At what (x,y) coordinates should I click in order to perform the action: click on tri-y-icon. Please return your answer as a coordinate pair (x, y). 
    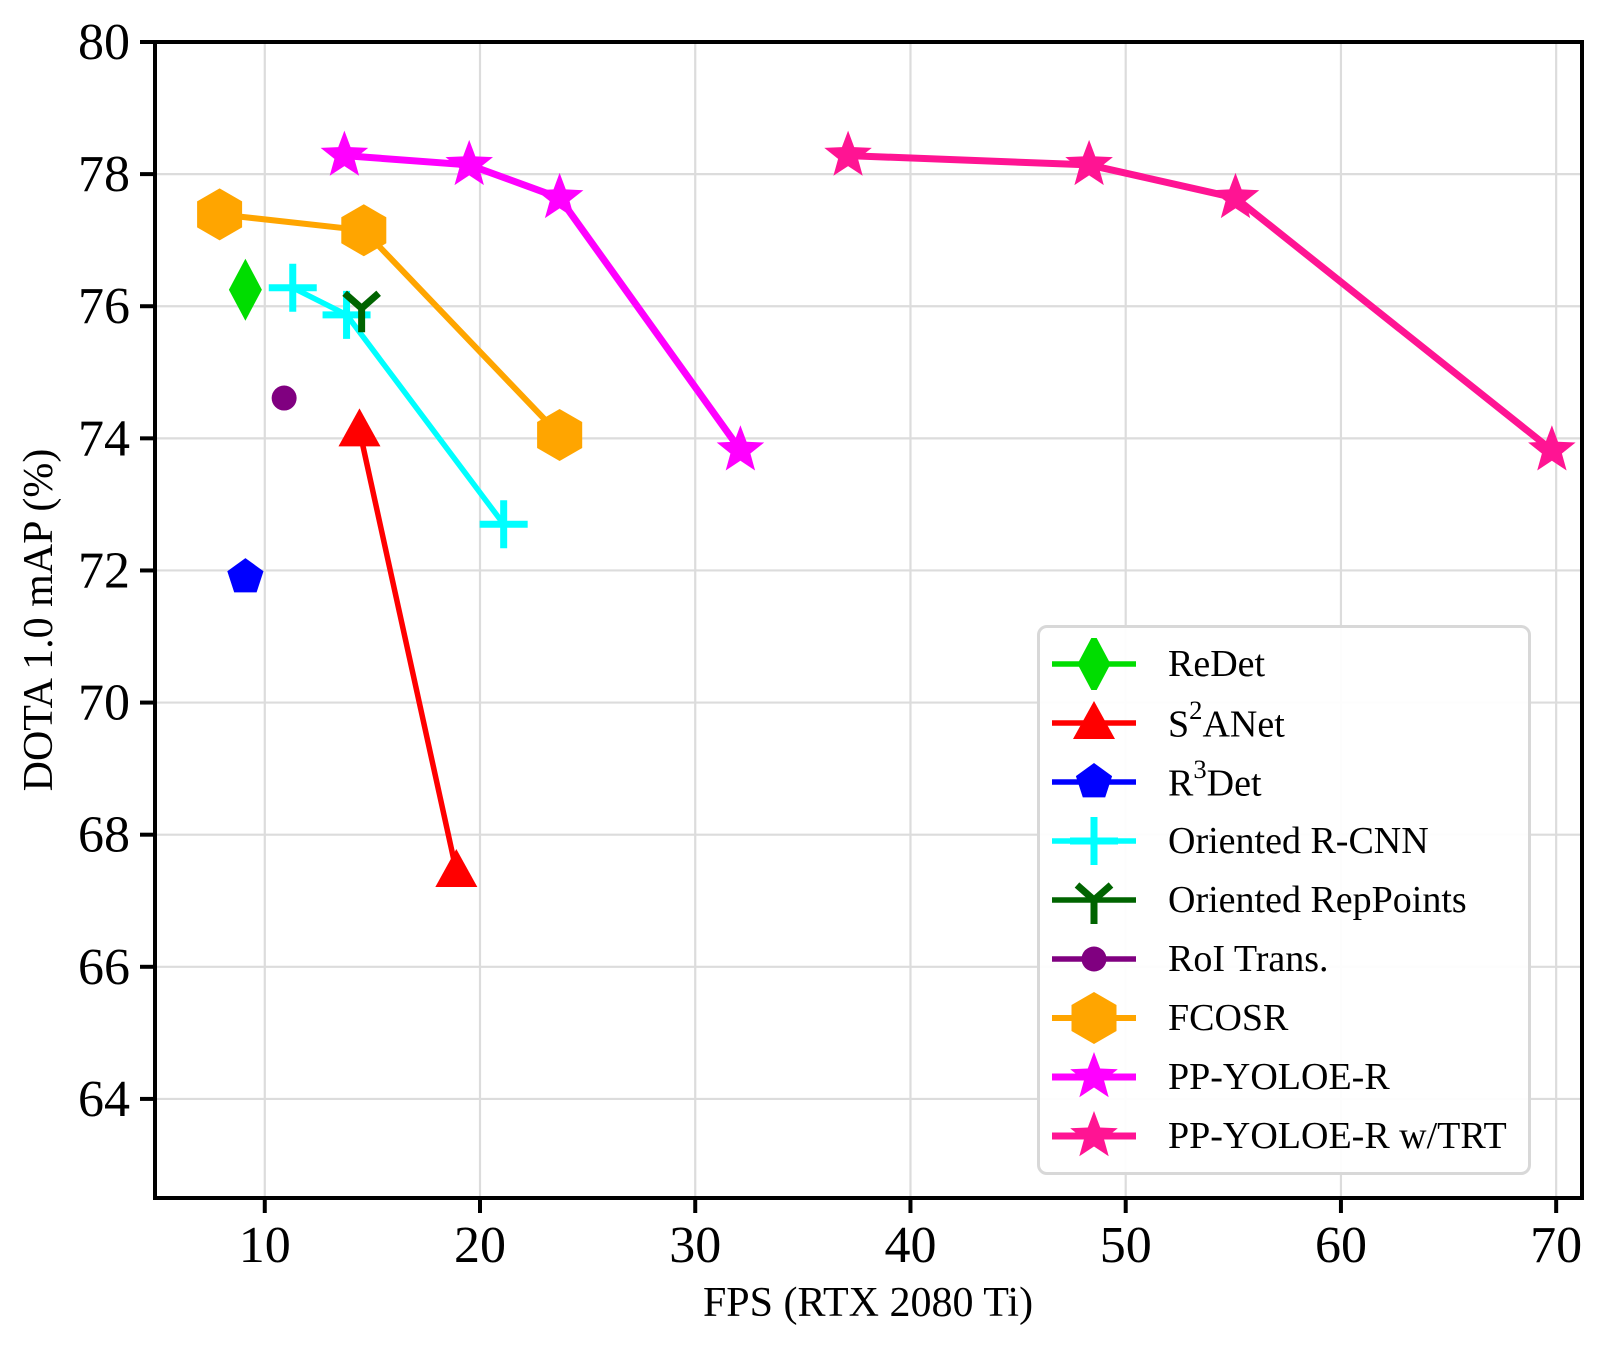
    Looking at the image, I should click on (1094, 903).